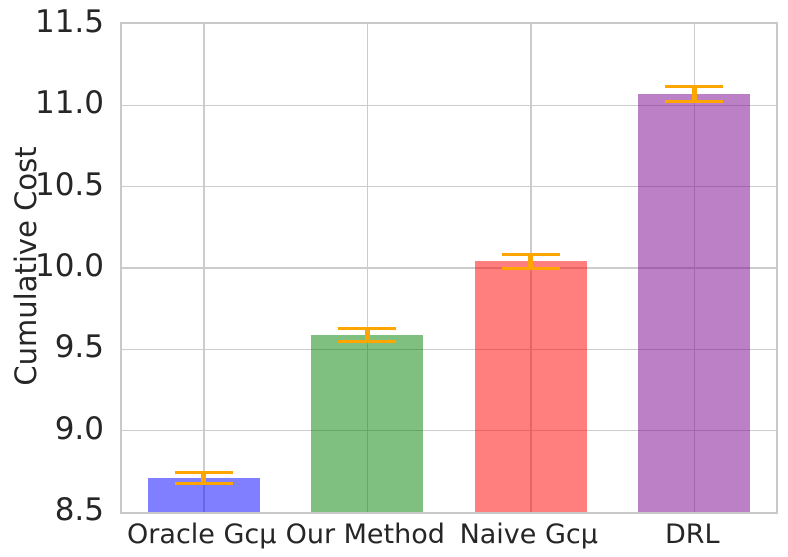 This screenshot has width=788, height=557. I want to click on y-tick-label: 9.5, so click(79, 347).